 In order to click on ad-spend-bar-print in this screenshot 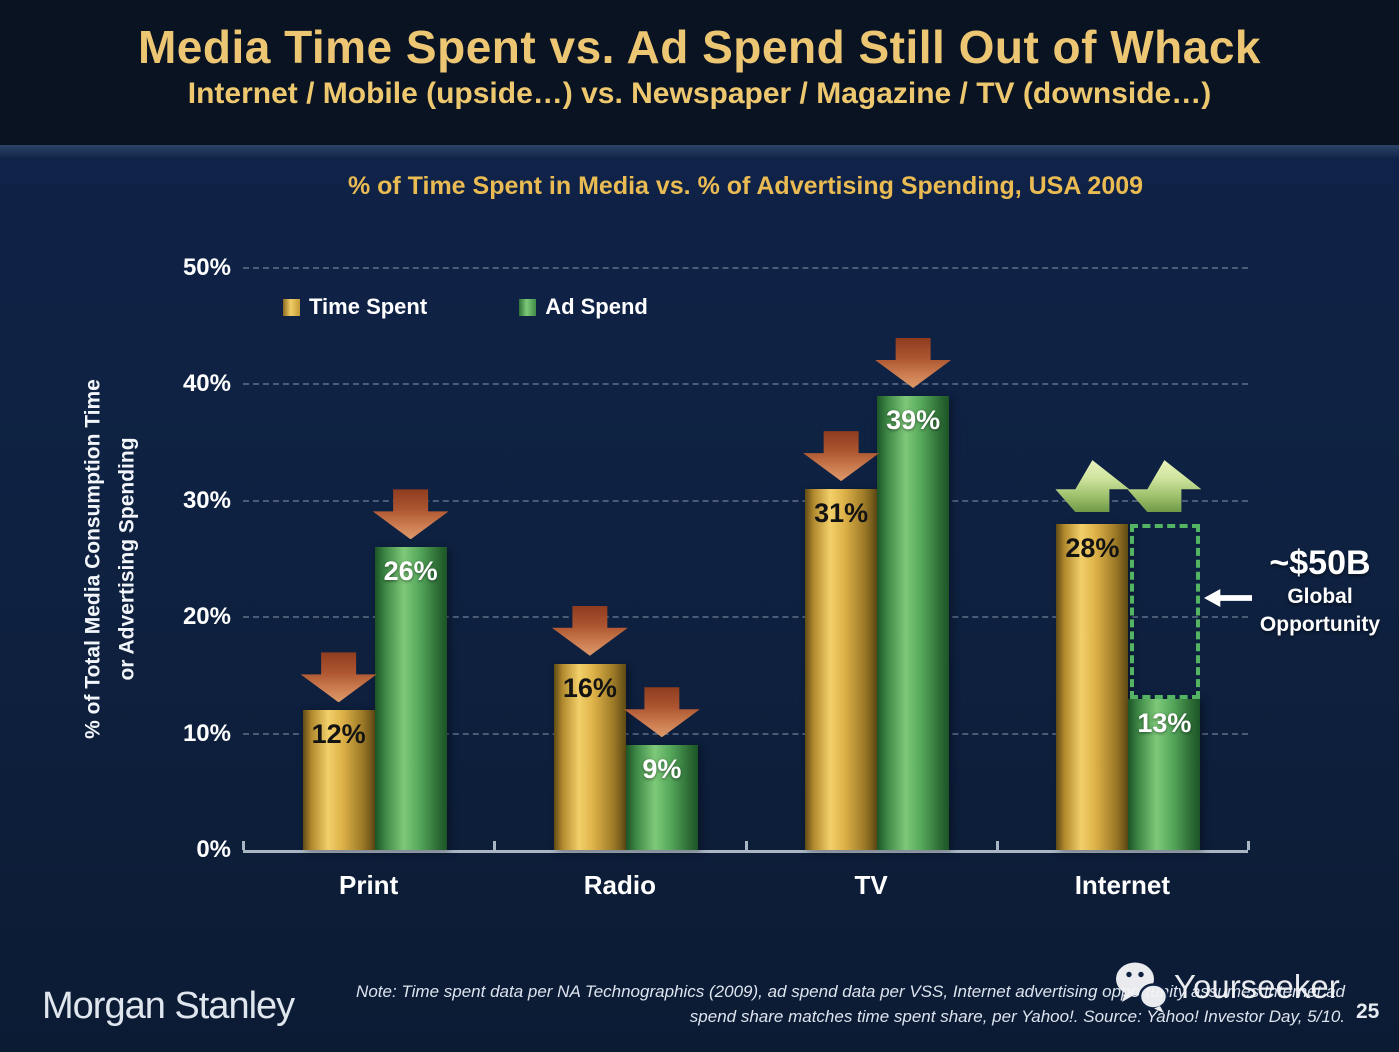, I will do `click(410, 698)`.